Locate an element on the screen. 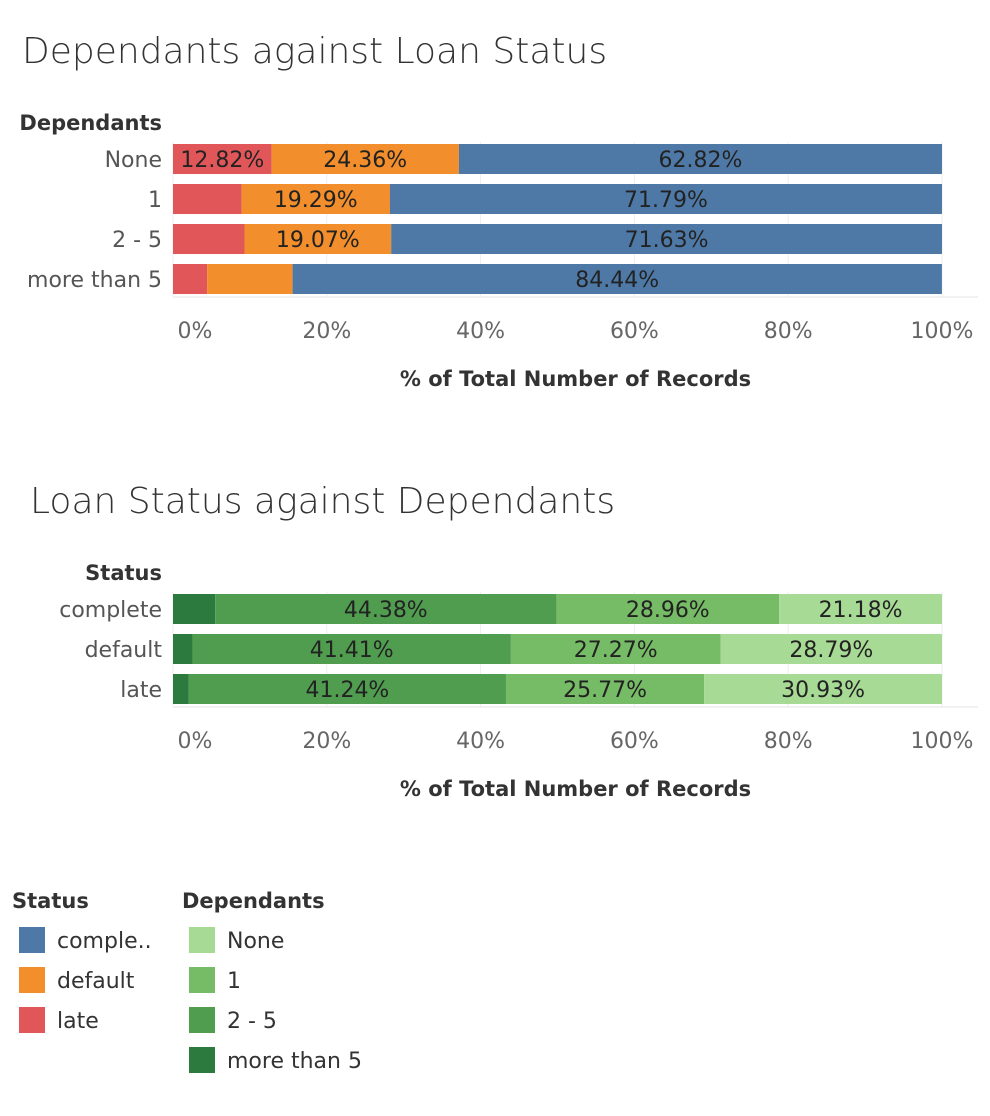  data-label: 28.79% is located at coordinates (831, 650).